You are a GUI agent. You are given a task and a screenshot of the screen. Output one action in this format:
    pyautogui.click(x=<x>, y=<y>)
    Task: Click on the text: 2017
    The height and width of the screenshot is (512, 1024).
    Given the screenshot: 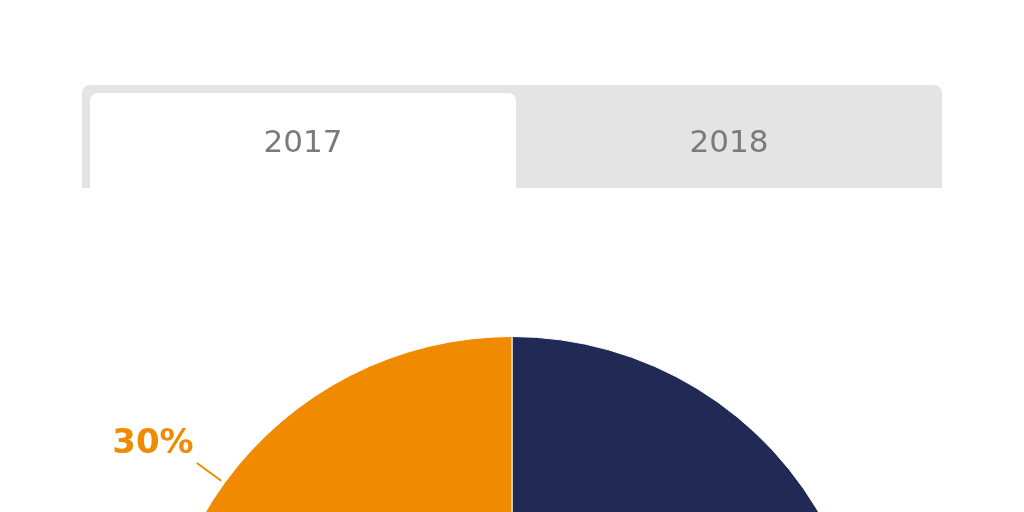 What is the action you would take?
    pyautogui.click(x=303, y=140)
    